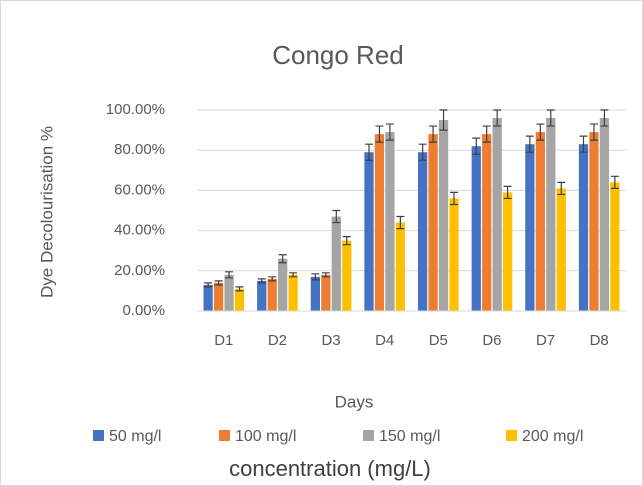  I want to click on y-tick-label: 20.00%, so click(139, 270).